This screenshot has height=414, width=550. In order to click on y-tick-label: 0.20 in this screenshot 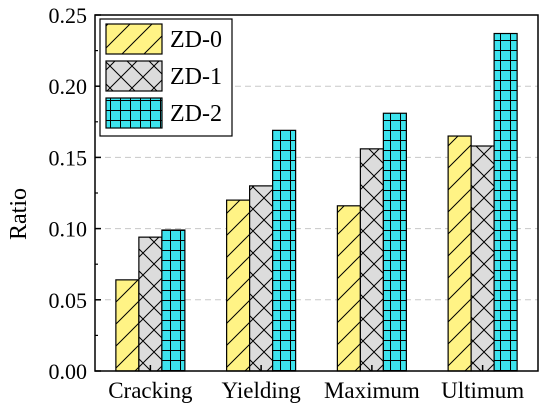, I will do `click(68, 86)`.